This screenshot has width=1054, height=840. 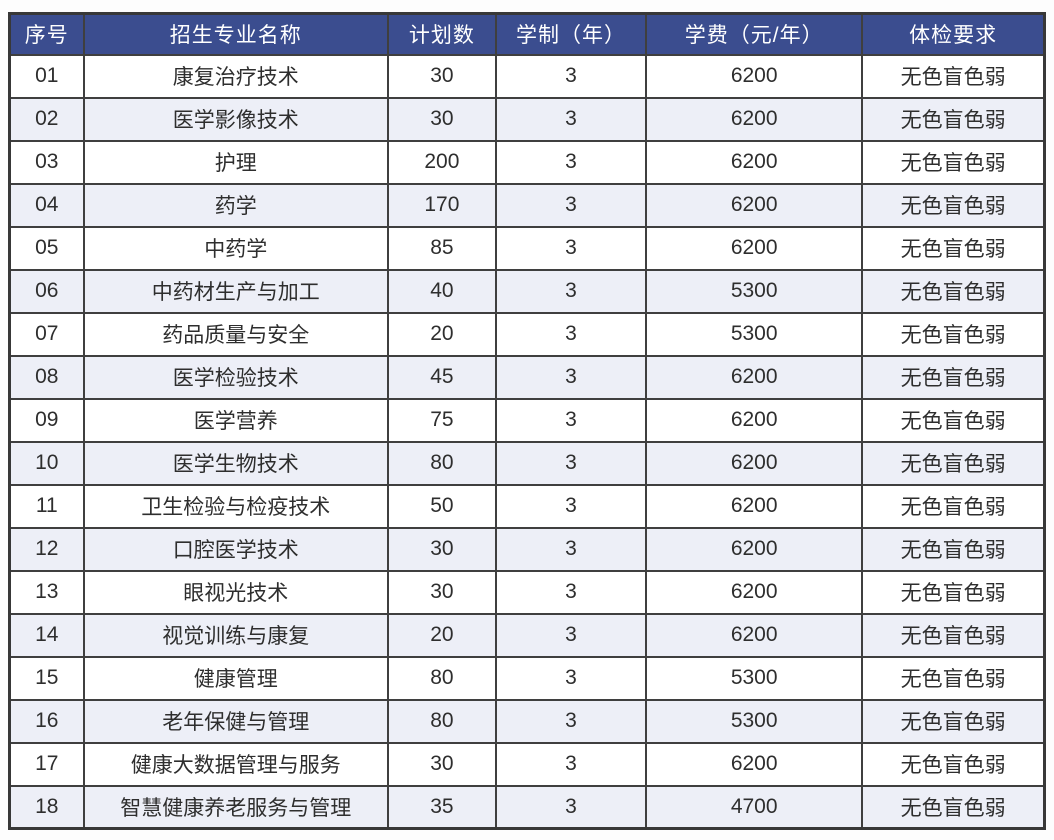 I want to click on cell-major: 医学生物技术, so click(x=235, y=463).